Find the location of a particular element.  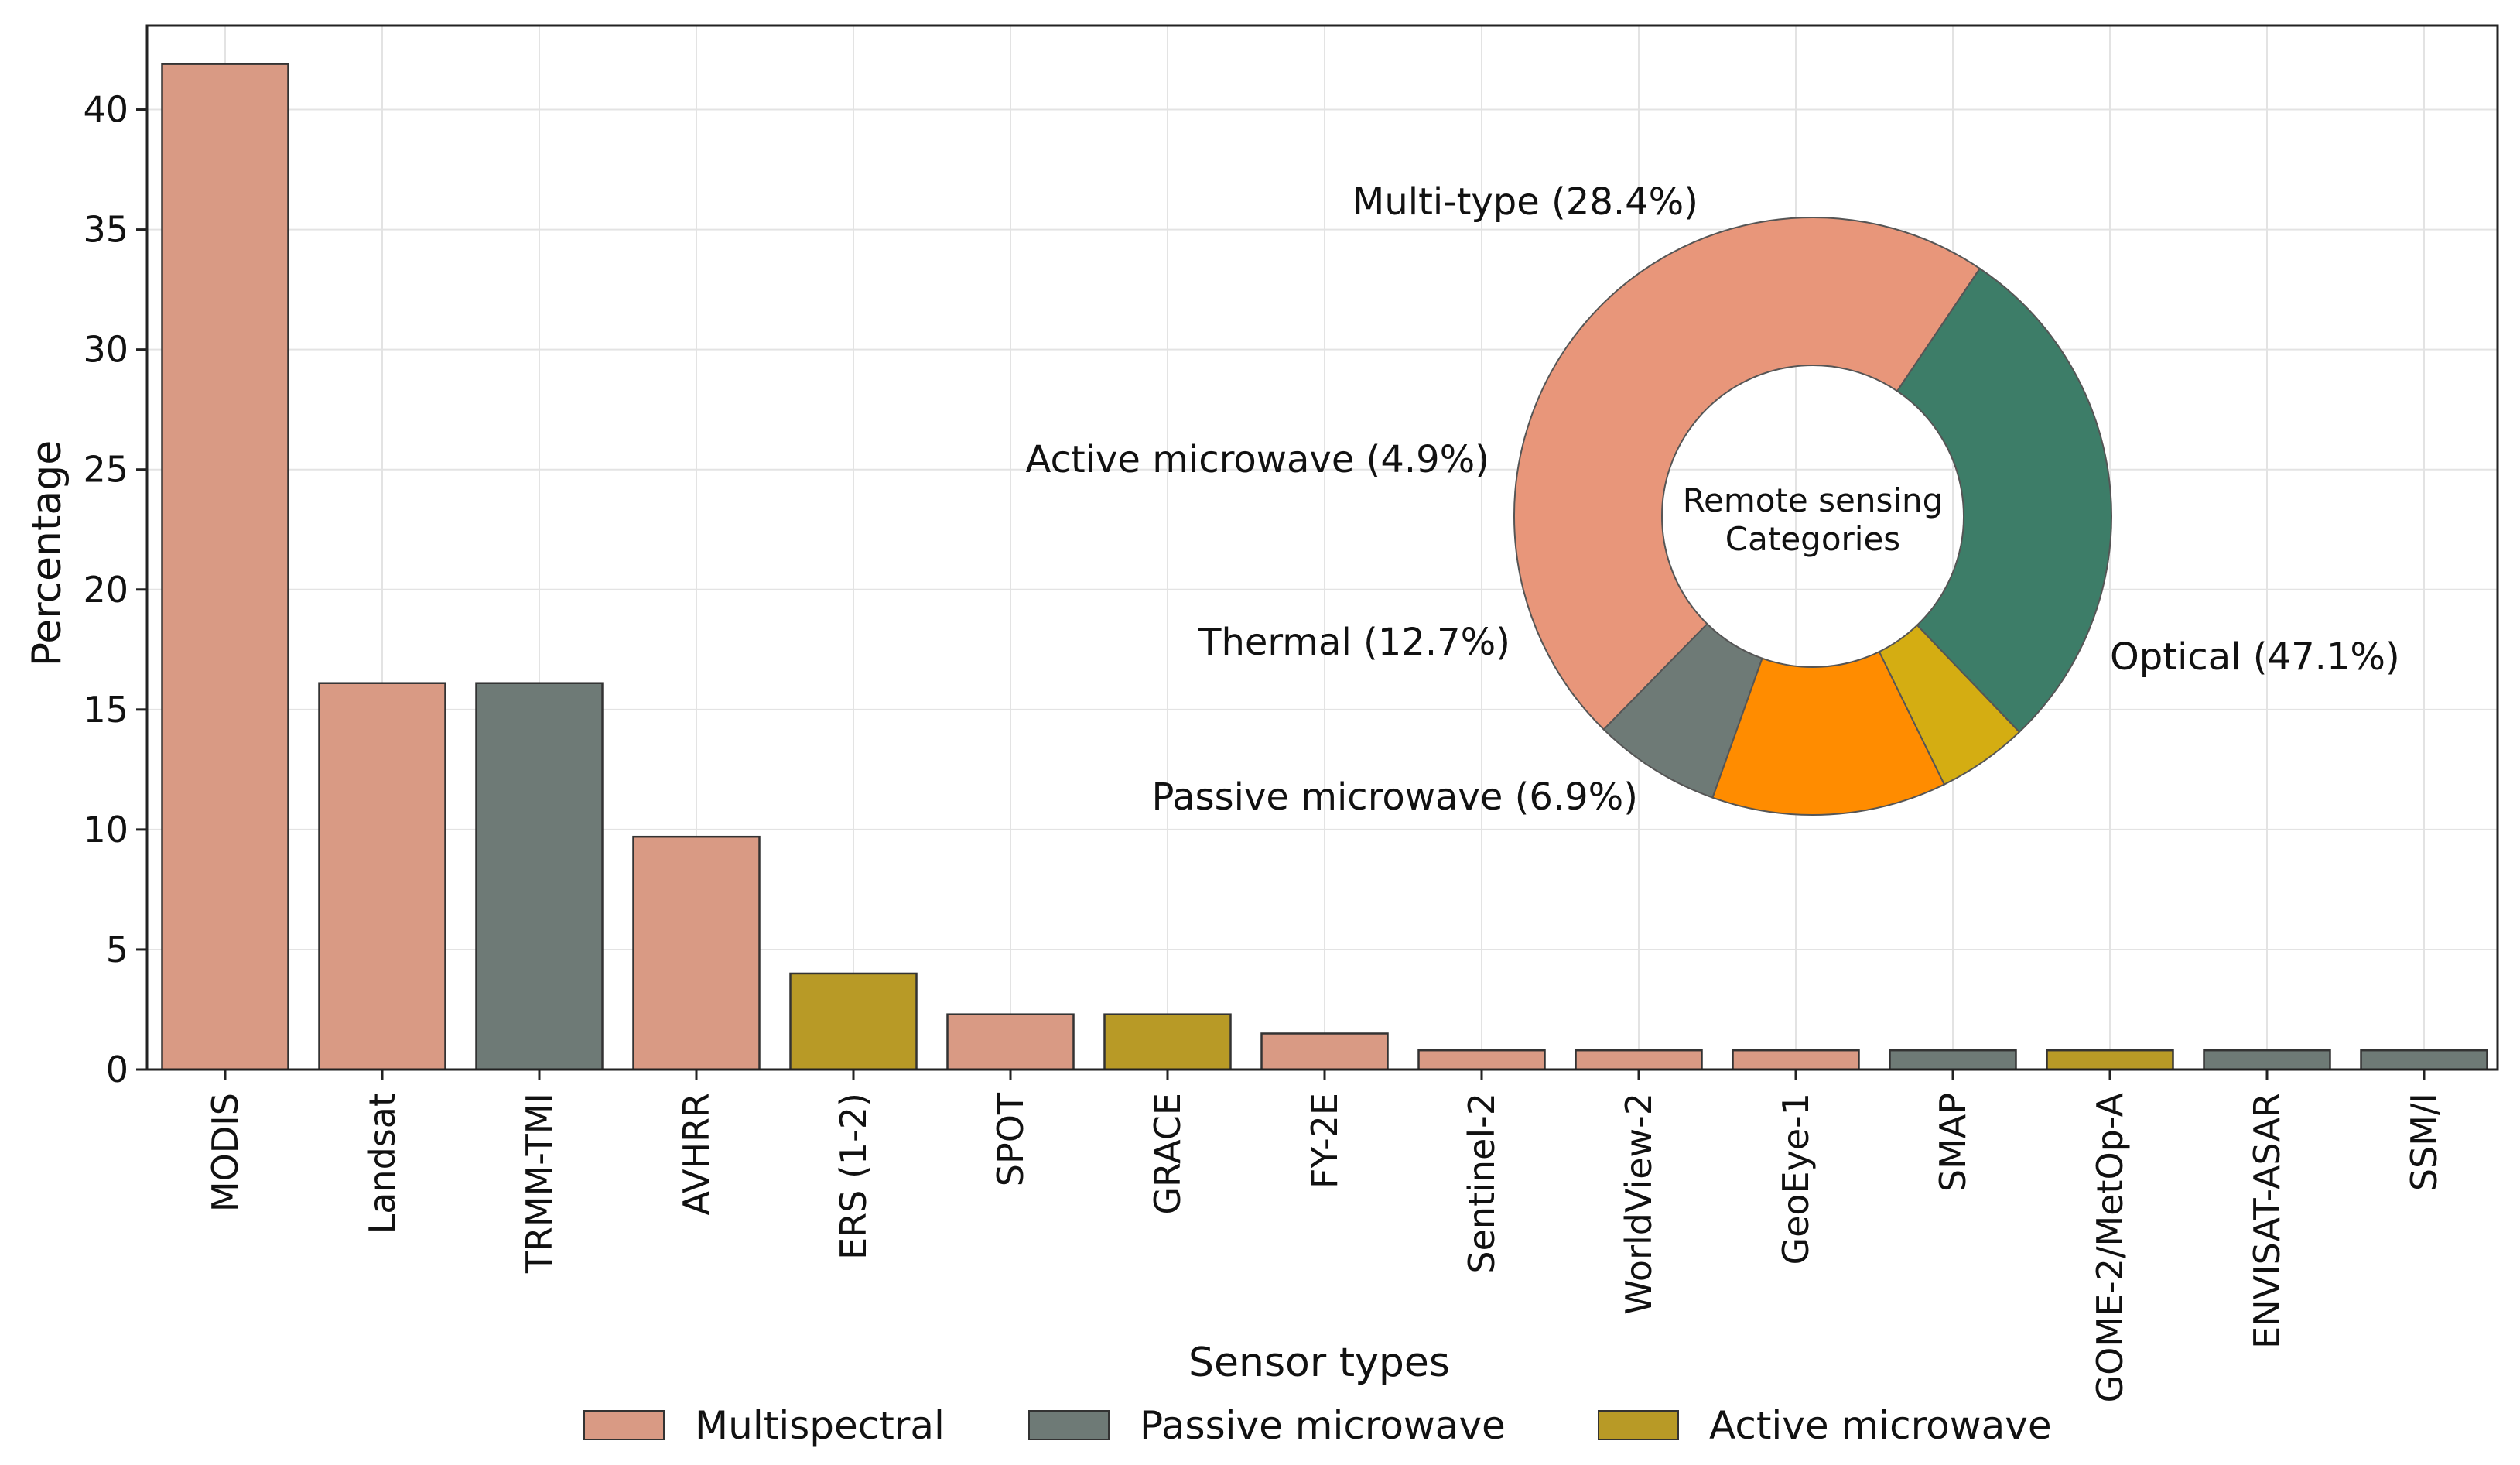

y-tick-label: 40 is located at coordinates (106, 110).